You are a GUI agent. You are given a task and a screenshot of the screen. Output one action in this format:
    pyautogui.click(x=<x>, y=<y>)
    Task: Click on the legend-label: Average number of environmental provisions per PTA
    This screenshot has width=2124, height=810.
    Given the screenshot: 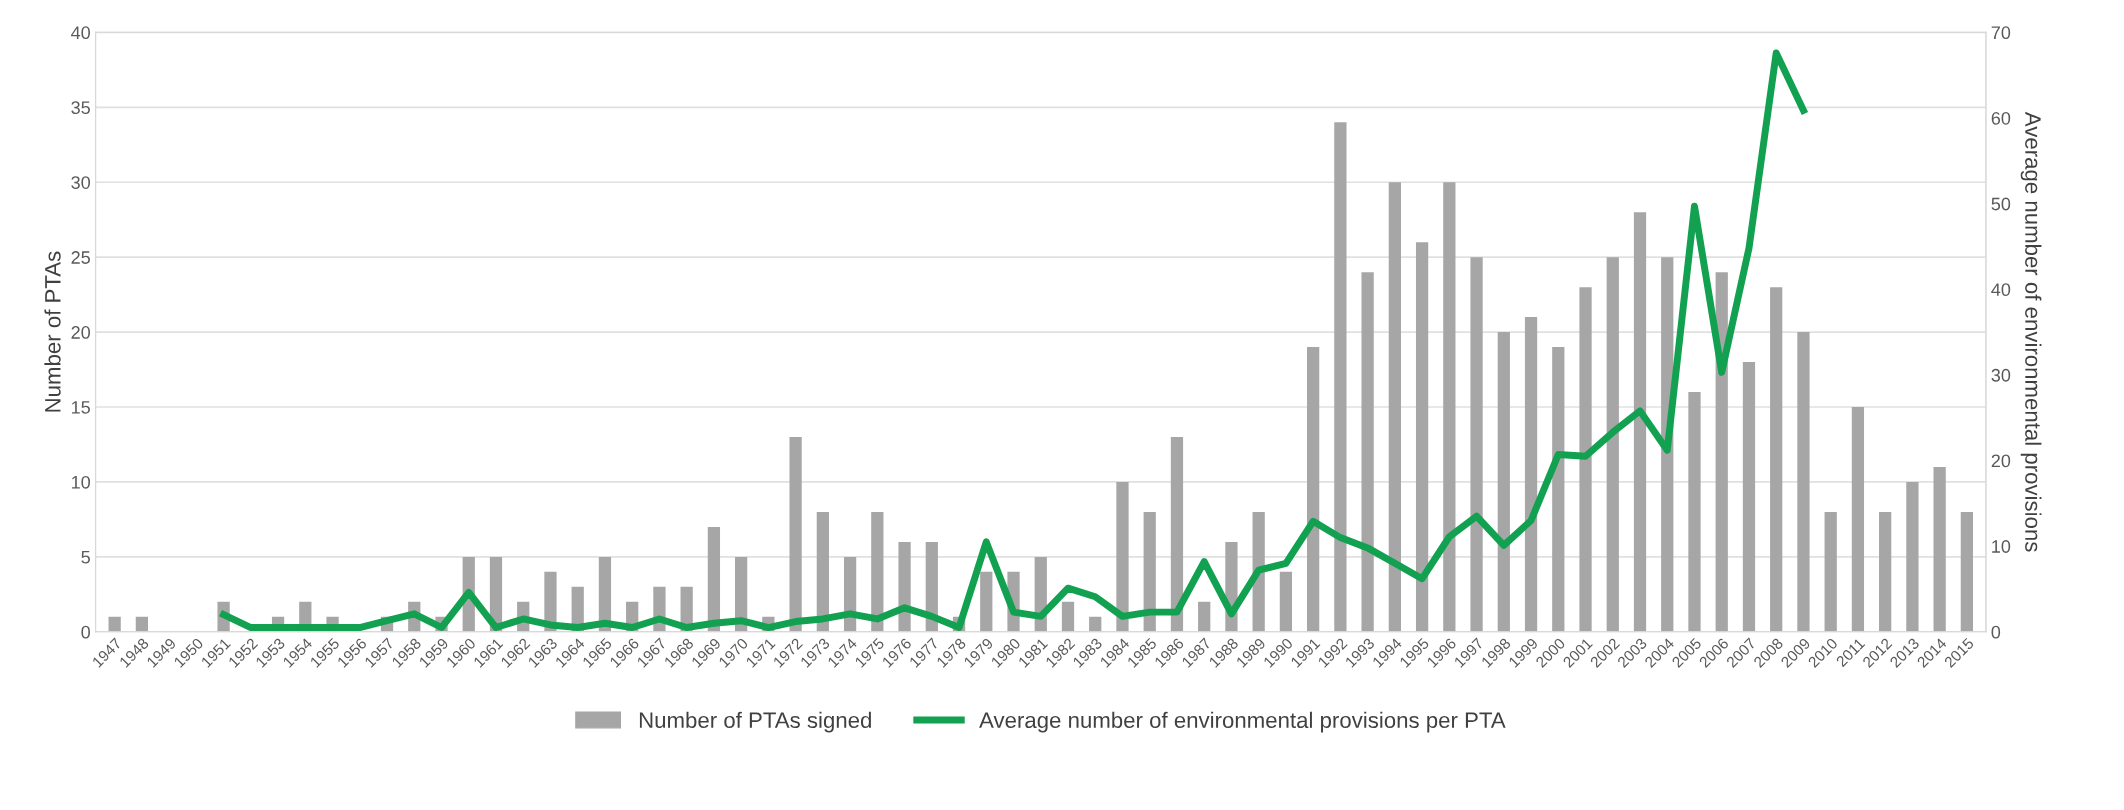 What is the action you would take?
    pyautogui.click(x=1242, y=722)
    